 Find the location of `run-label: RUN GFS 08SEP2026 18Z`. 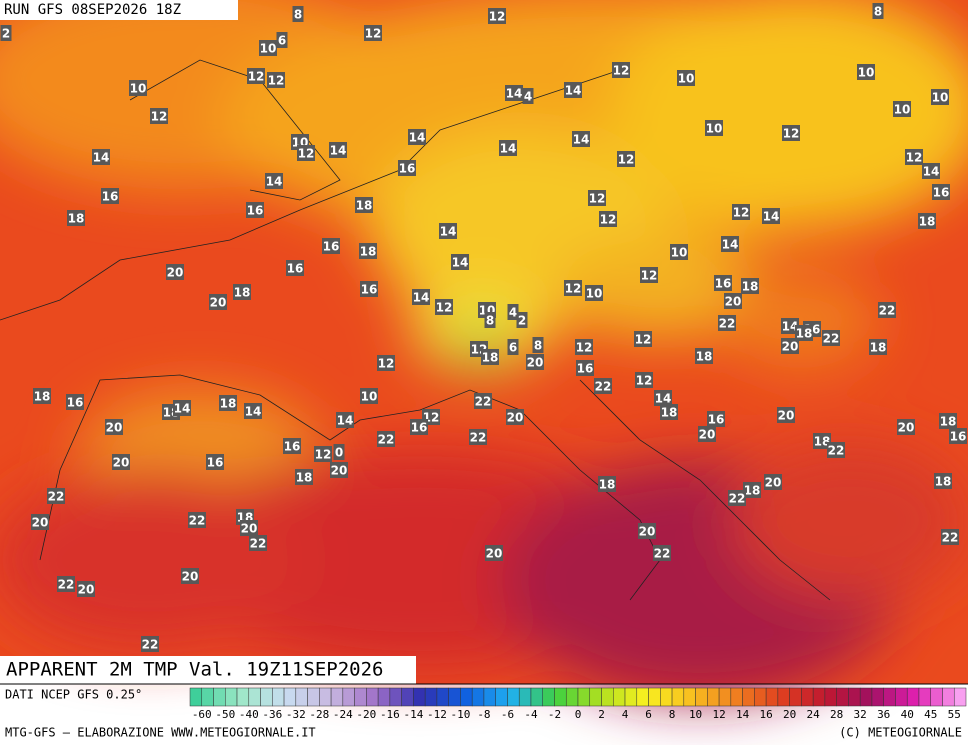

run-label: RUN GFS 08SEP2026 18Z is located at coordinates (92, 10).